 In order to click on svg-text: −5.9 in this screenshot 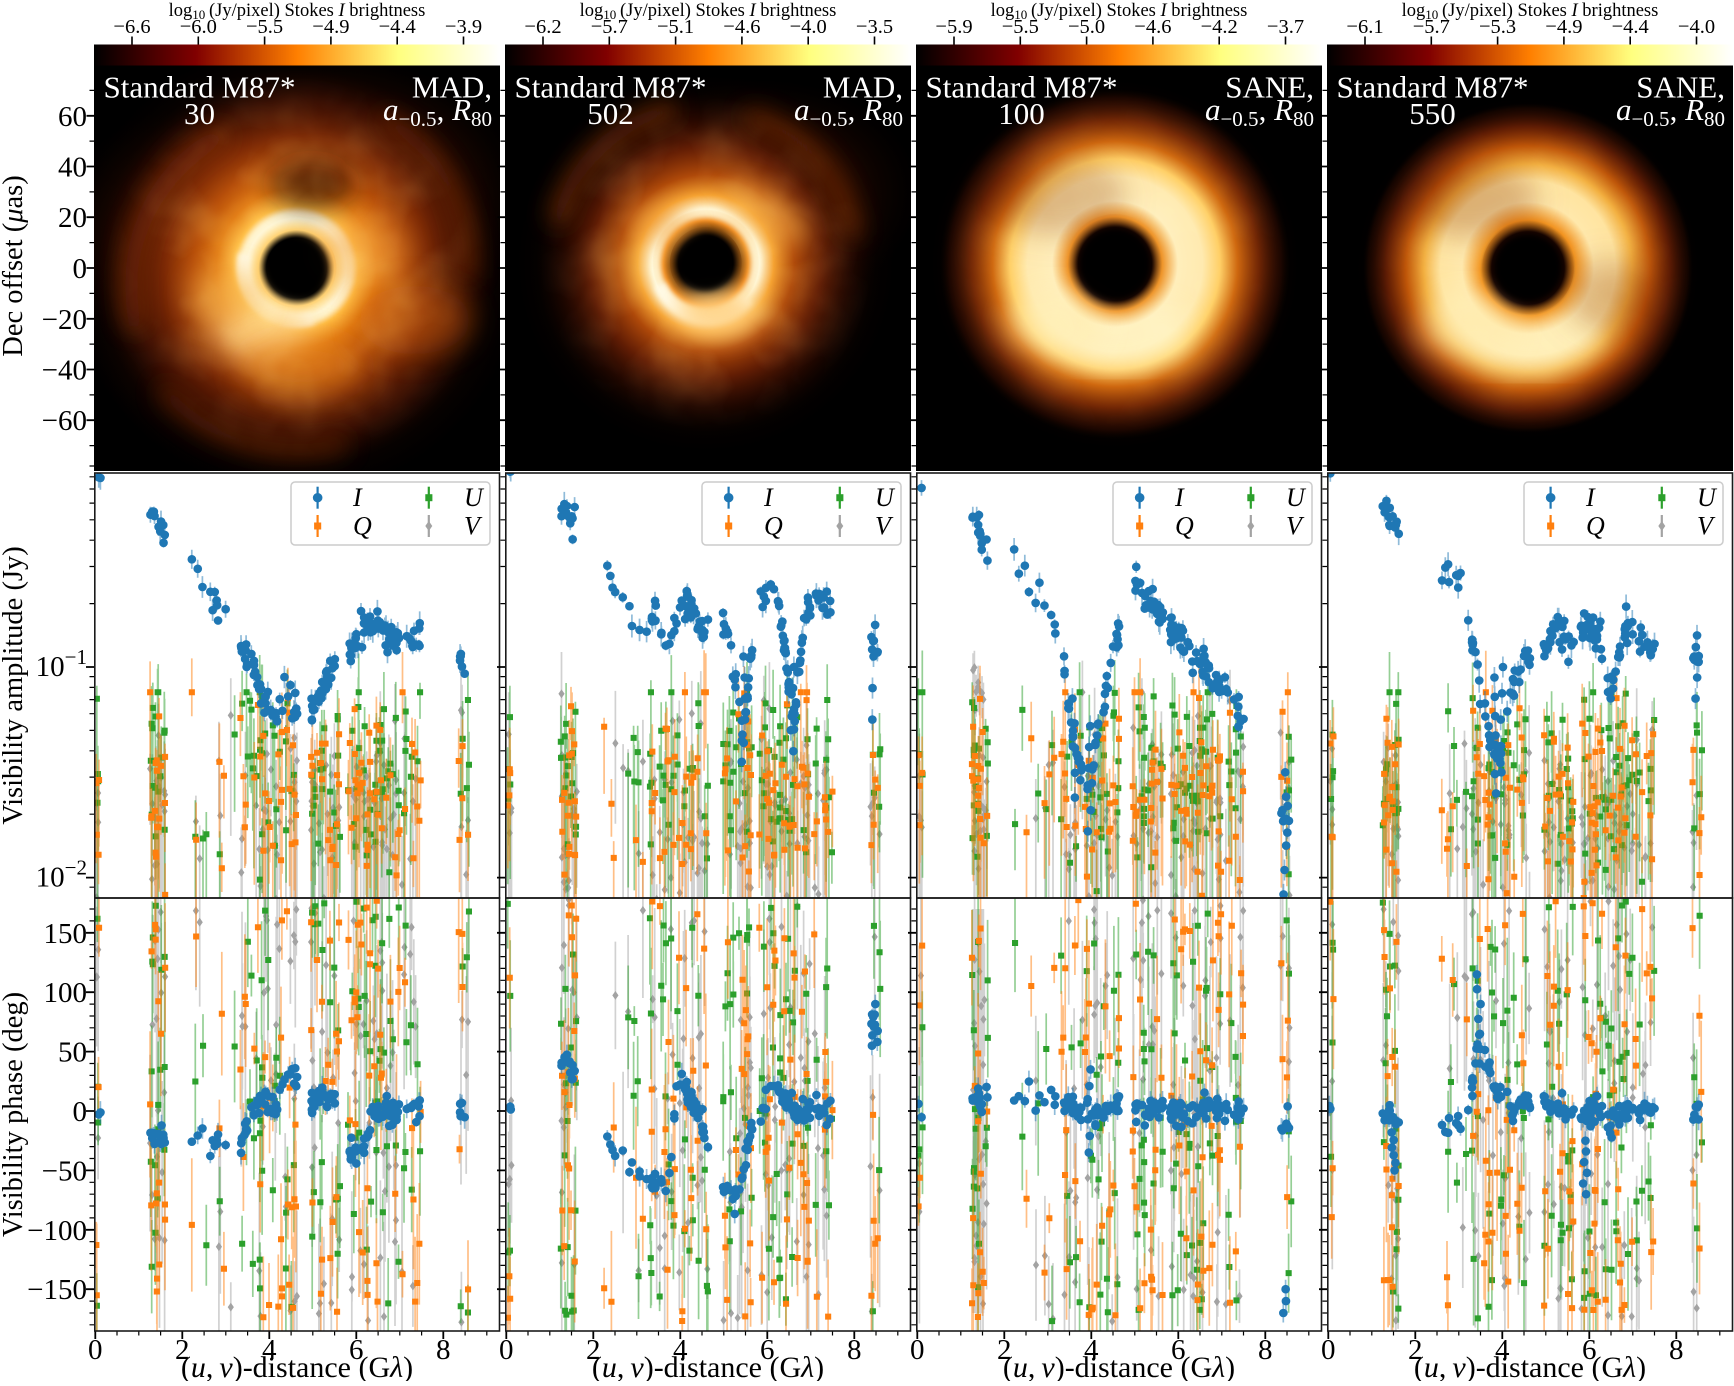, I will do `click(953, 27)`.